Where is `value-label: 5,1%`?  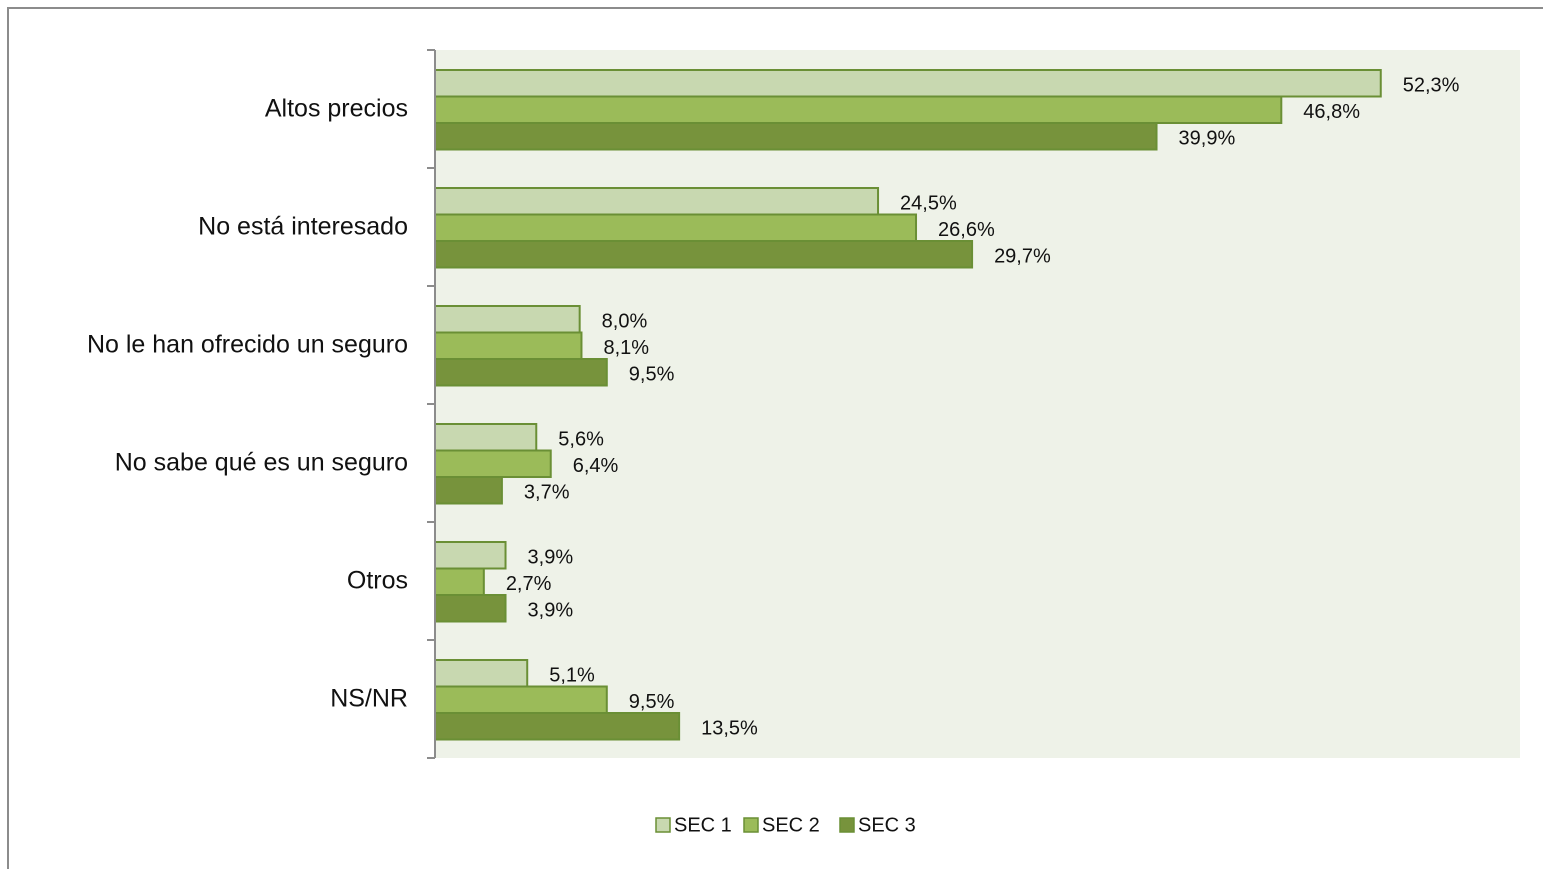 value-label: 5,1% is located at coordinates (572, 676).